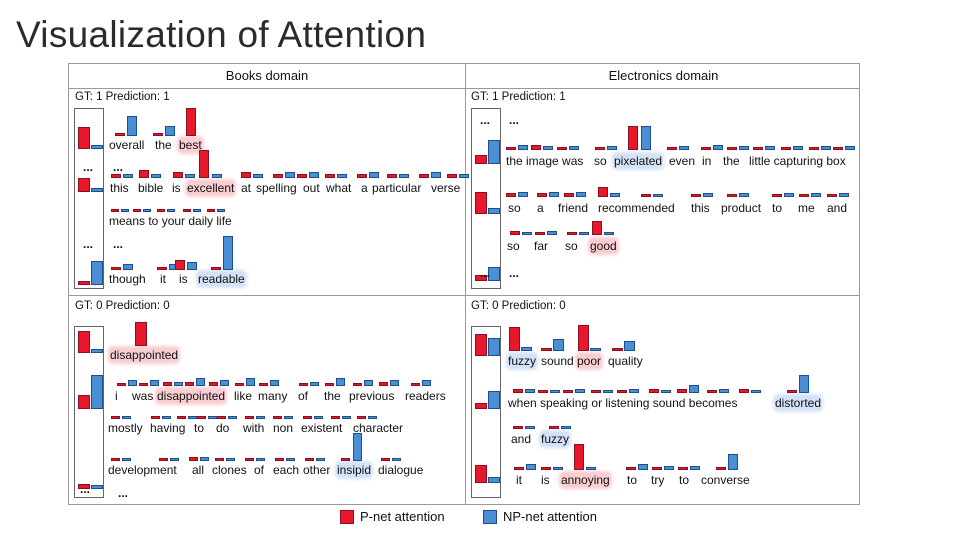 Image resolution: width=960 pixels, height=540 pixels. What do you see at coordinates (168, 428) in the screenshot?
I see `word: having` at bounding box center [168, 428].